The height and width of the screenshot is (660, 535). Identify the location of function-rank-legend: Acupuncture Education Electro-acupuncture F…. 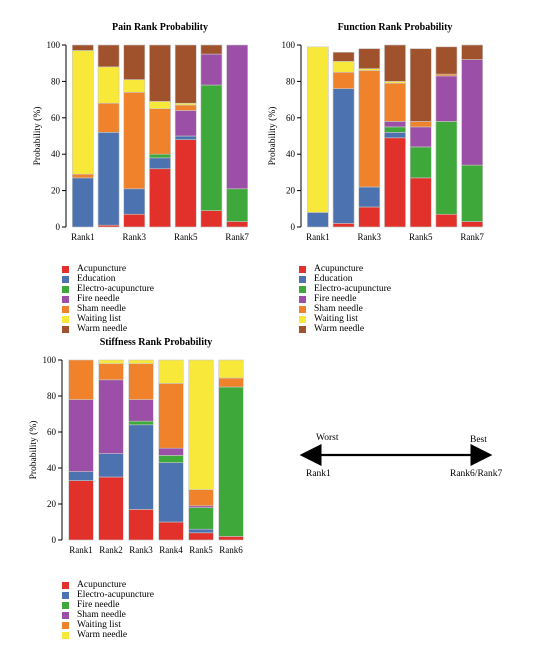
(345, 299).